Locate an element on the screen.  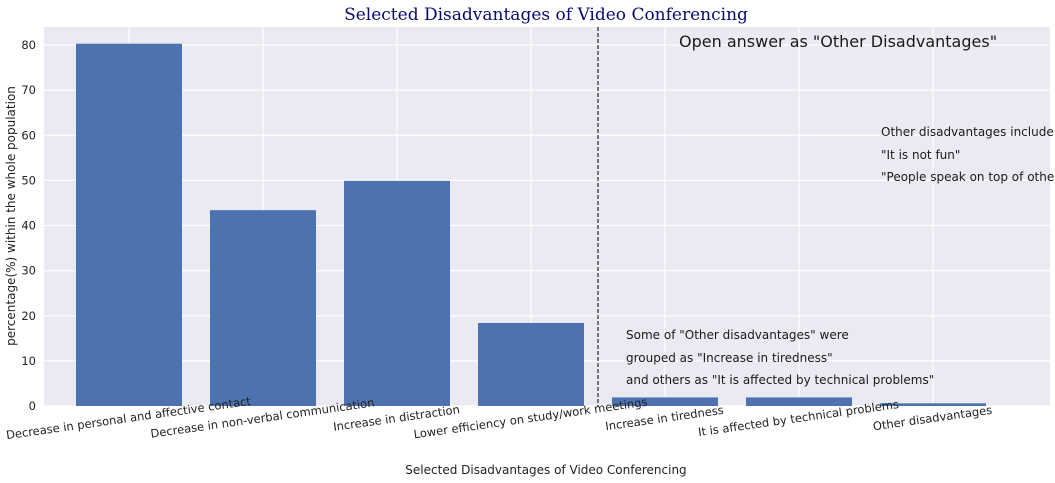
y-tick-label: 80 is located at coordinates (28, 45).